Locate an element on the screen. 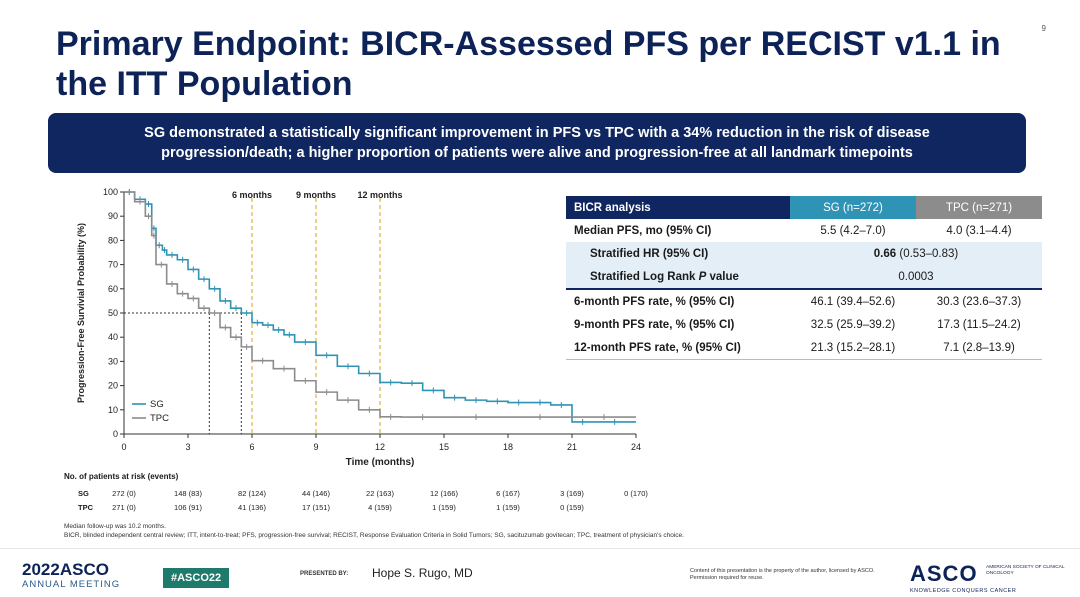 The image size is (1080, 597). at-risk-cell: 271 (0) is located at coordinates (124, 507).